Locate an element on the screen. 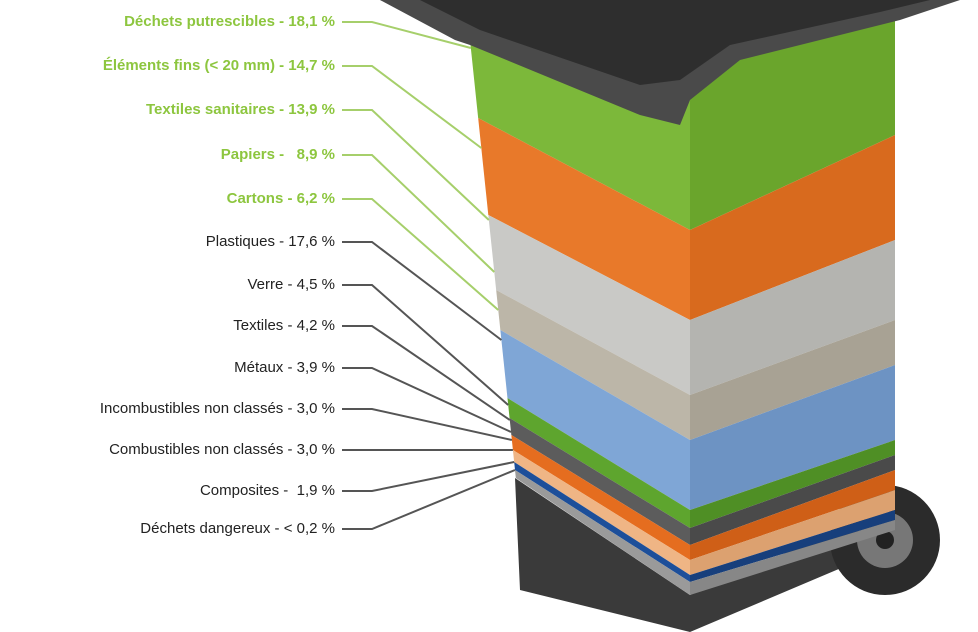  bin-base is located at coordinates (687, 555).